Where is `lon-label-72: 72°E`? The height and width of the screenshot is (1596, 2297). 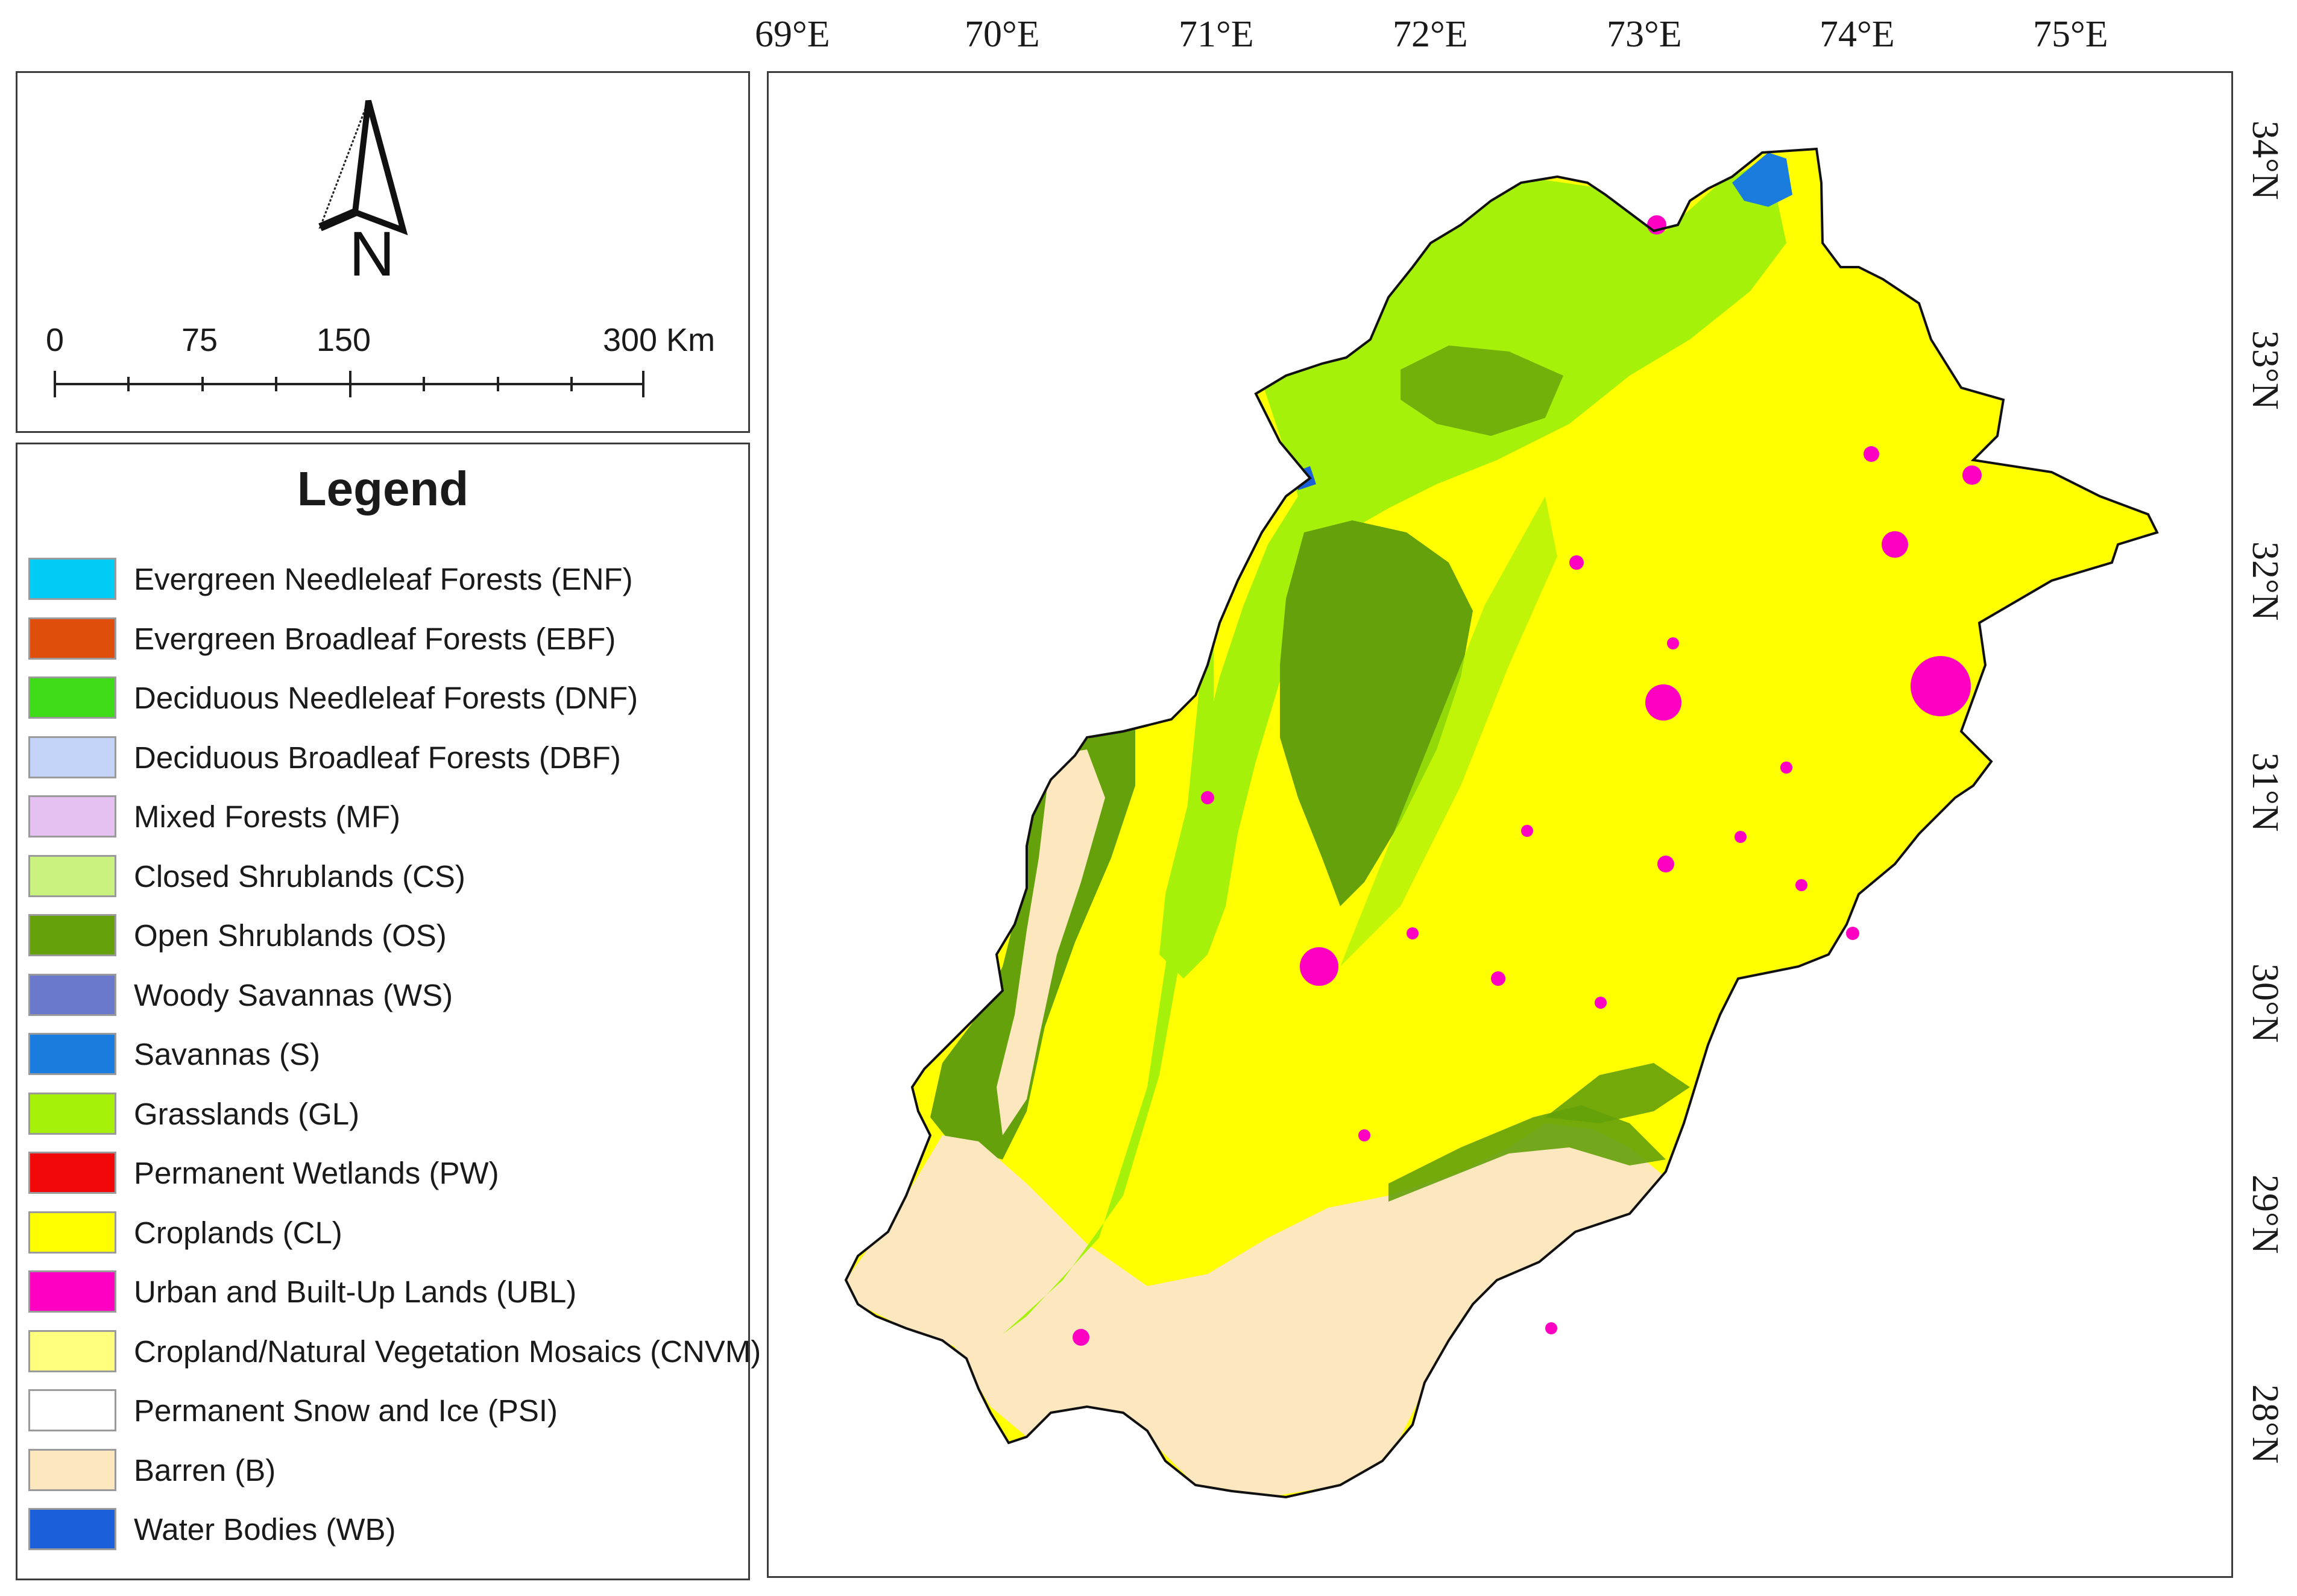 lon-label-72: 72°E is located at coordinates (1431, 35).